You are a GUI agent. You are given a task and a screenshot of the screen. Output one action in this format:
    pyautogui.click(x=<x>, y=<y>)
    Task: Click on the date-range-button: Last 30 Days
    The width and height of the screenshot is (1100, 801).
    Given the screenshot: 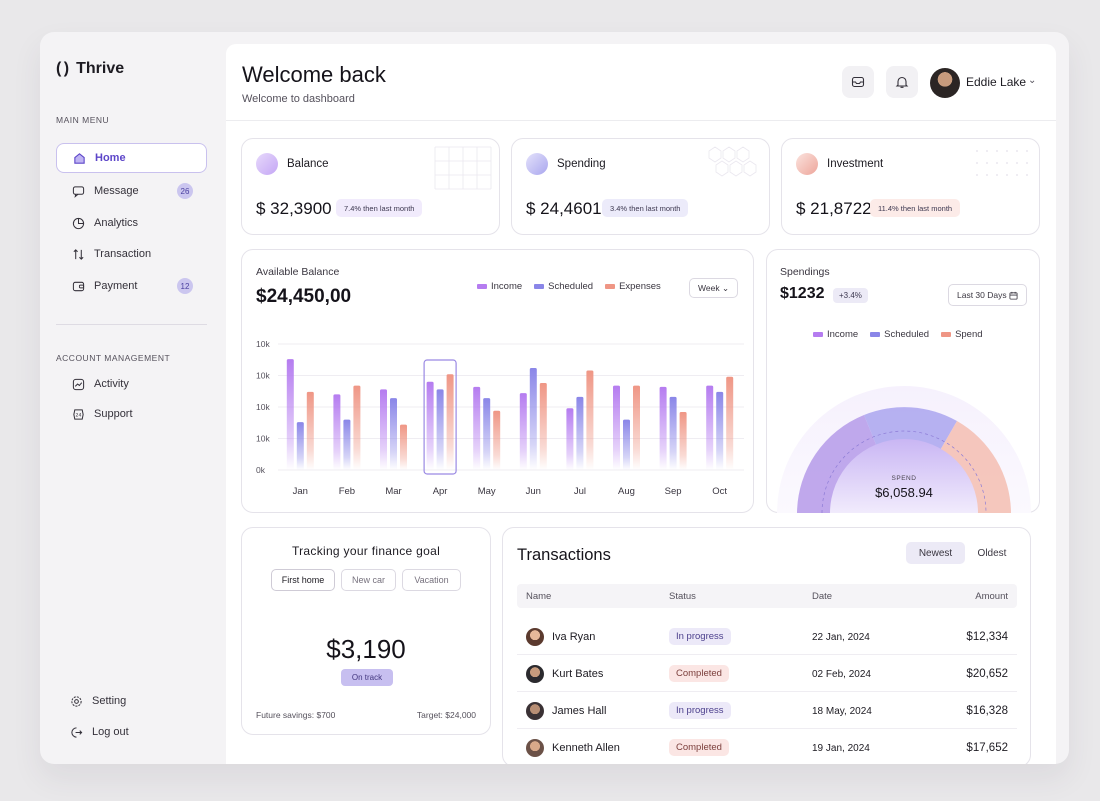 What is the action you would take?
    pyautogui.click(x=987, y=295)
    